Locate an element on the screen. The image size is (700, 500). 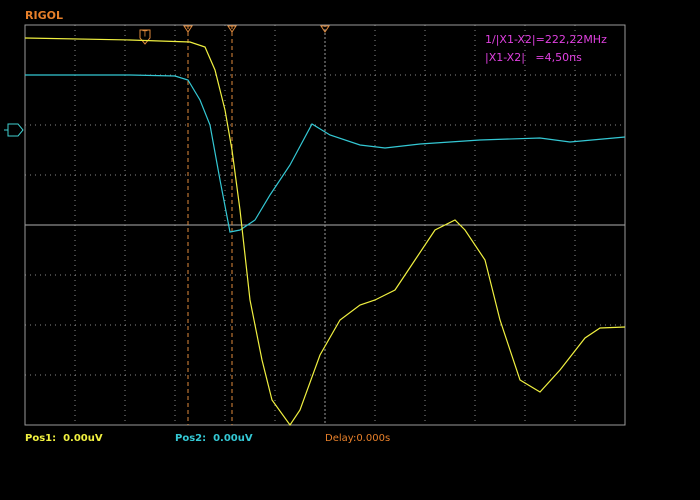
channel-marker is located at coordinates (14, 130).